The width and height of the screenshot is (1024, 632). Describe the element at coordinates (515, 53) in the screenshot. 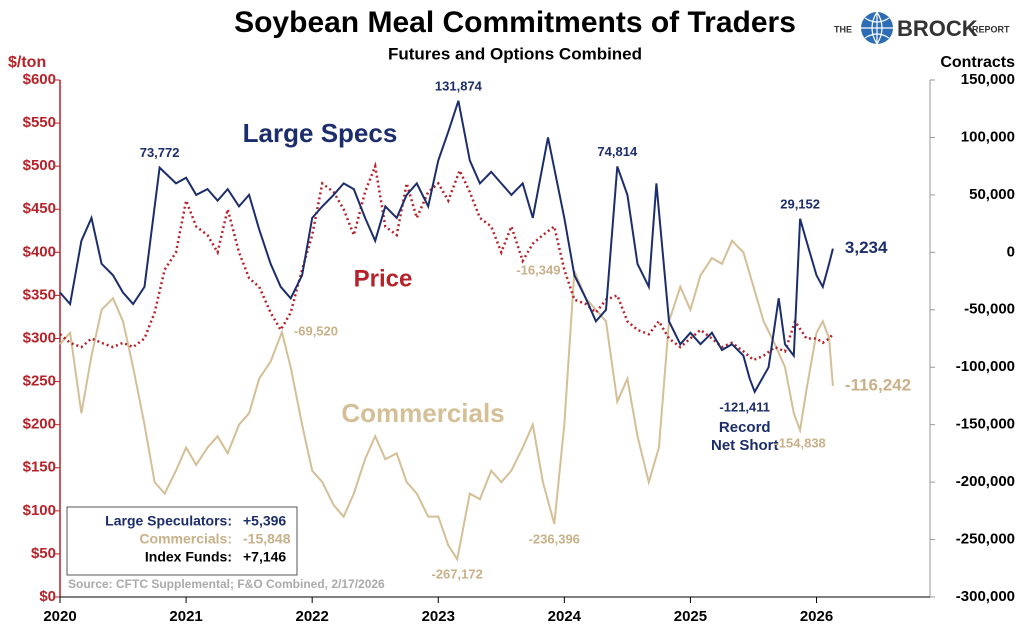

I see `chart-subtitle: Futures and Options Combined` at that location.